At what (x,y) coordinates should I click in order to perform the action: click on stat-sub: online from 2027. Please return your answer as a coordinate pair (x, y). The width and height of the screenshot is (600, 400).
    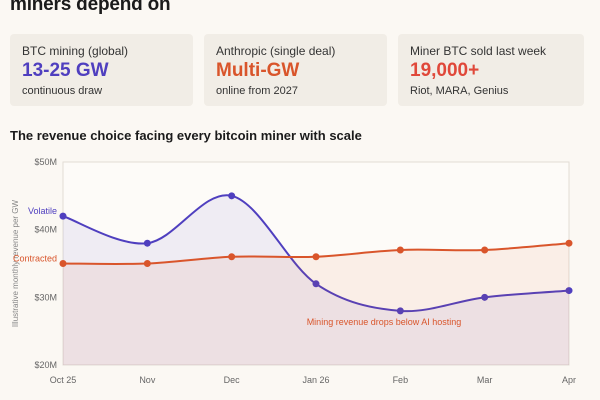
    Looking at the image, I should click on (257, 90).